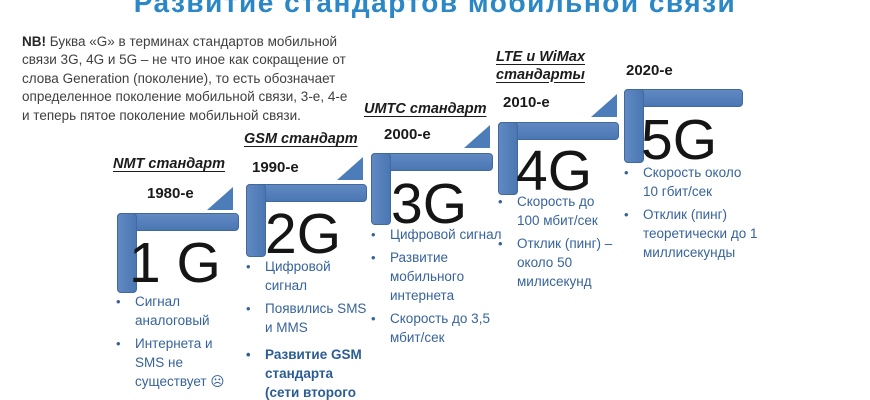 The image size is (870, 400). I want to click on standard-label: NMT стандарт, so click(169, 164).